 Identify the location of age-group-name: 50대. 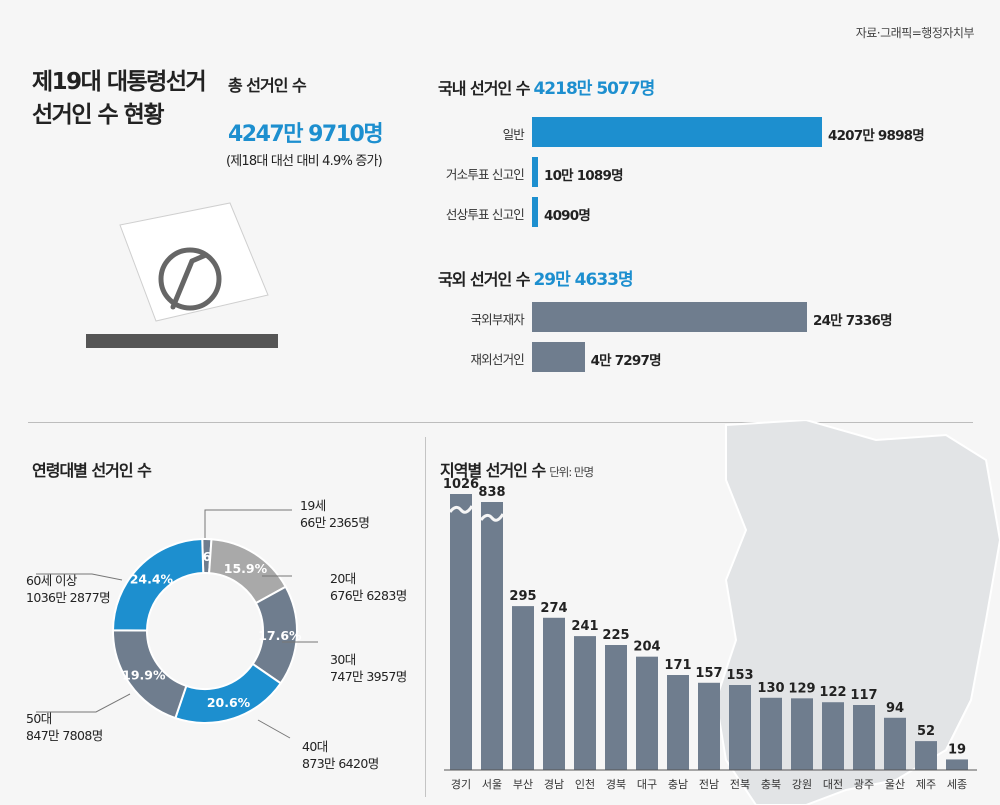
(39, 718).